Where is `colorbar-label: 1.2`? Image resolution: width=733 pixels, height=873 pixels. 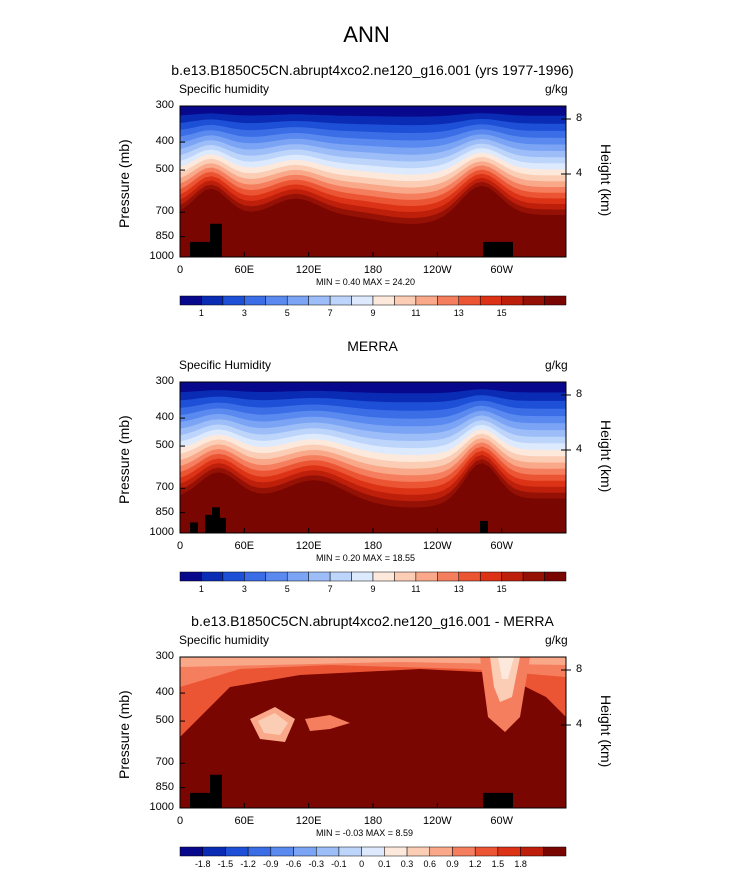
colorbar-label: 1.2 is located at coordinates (475, 864).